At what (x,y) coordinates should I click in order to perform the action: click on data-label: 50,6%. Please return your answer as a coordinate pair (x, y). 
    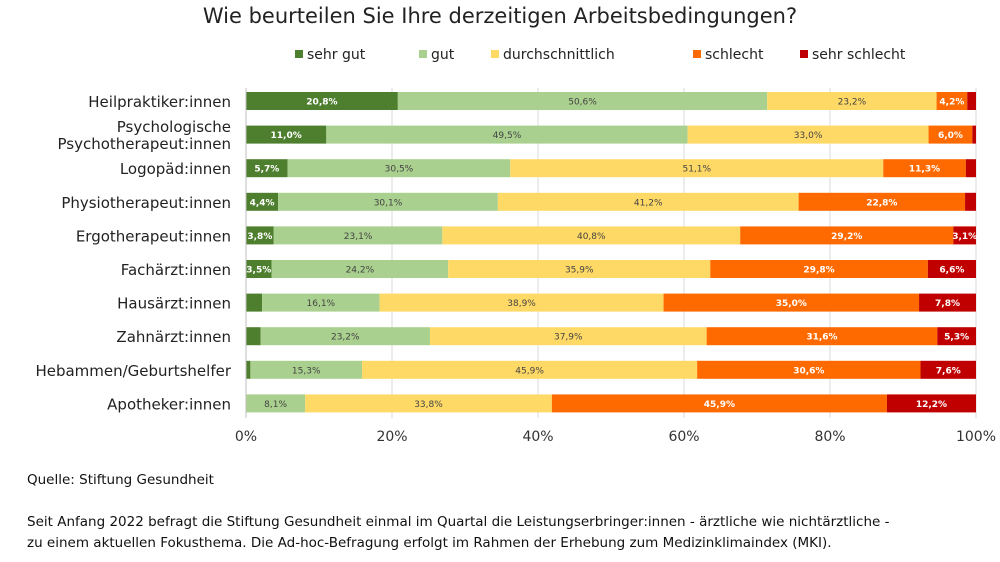
    Looking at the image, I should click on (582, 103).